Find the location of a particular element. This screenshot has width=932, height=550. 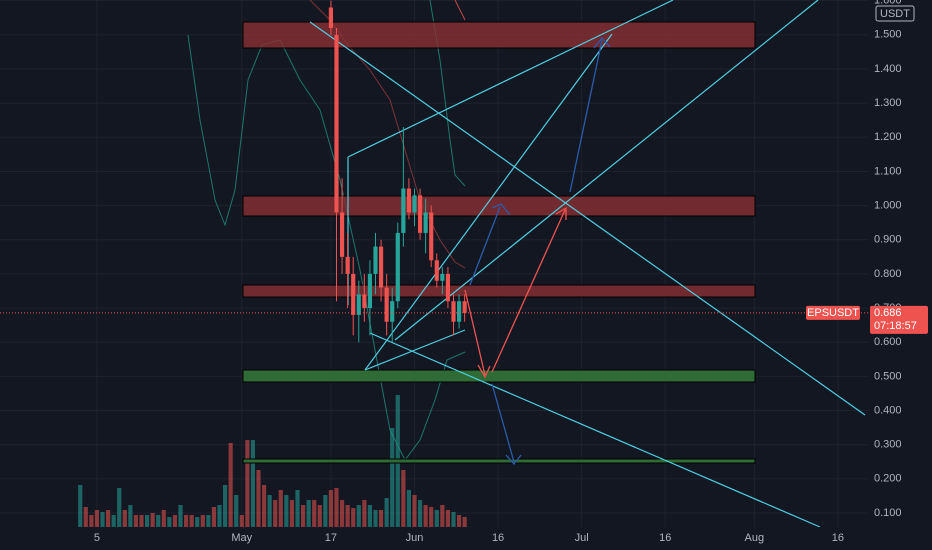

y-tick-label: 1.000 is located at coordinates (888, 206).